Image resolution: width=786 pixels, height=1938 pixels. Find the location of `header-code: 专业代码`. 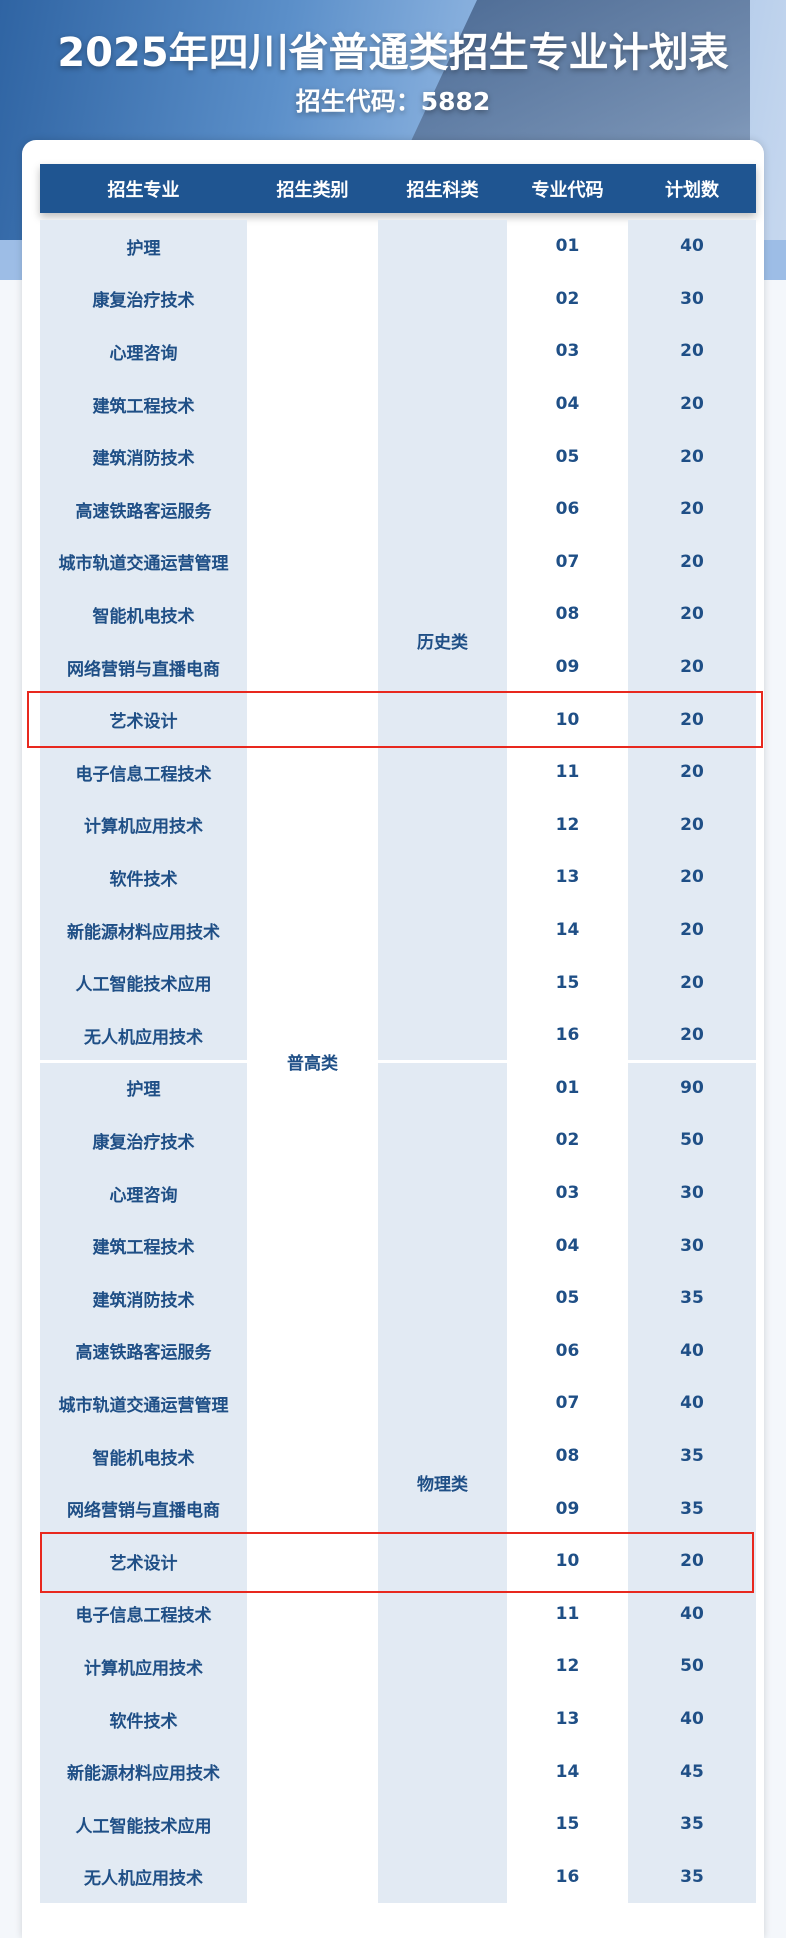

header-code: 专业代码 is located at coordinates (567, 190).